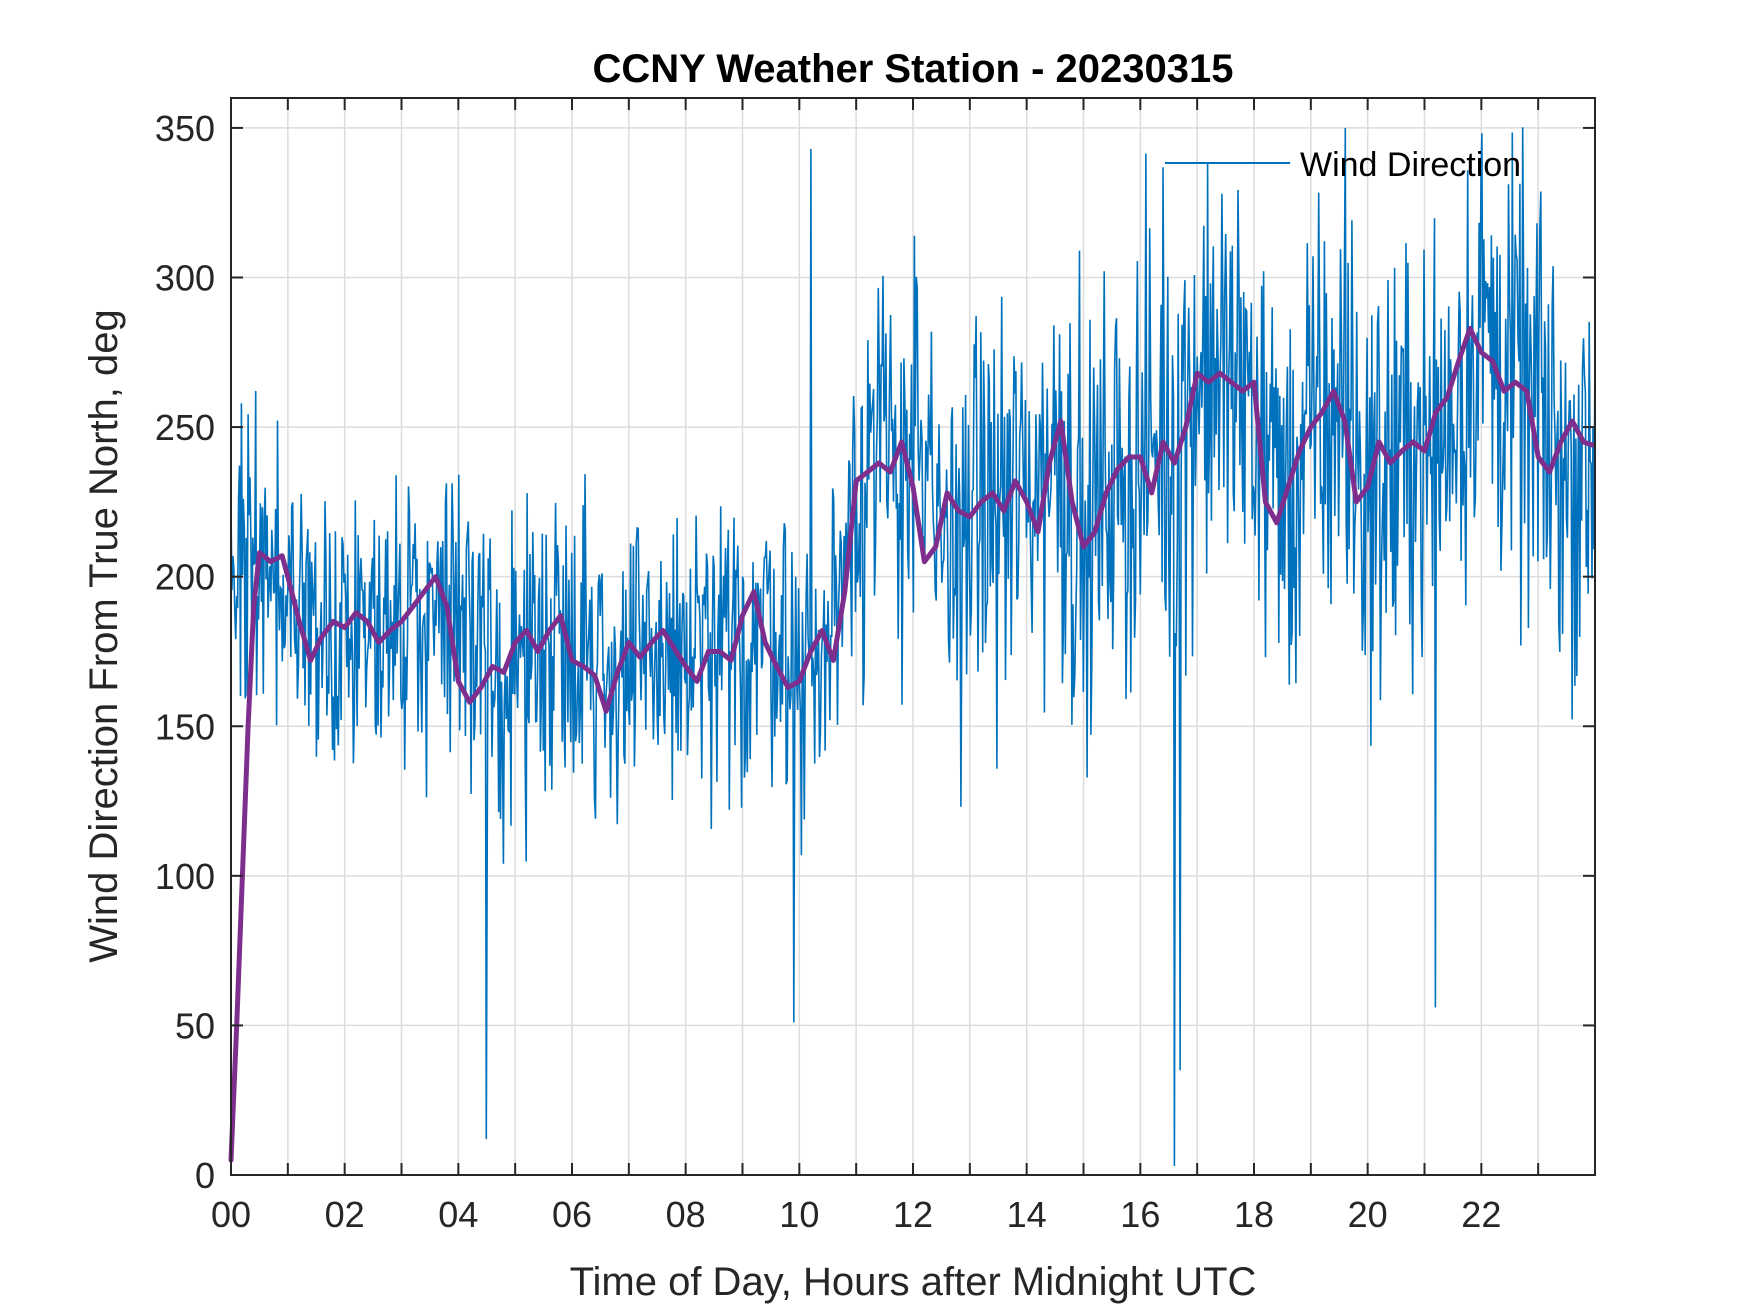 The image size is (1750, 1313). Describe the element at coordinates (1368, 1214) in the screenshot. I see `x-tick-label: 20` at that location.